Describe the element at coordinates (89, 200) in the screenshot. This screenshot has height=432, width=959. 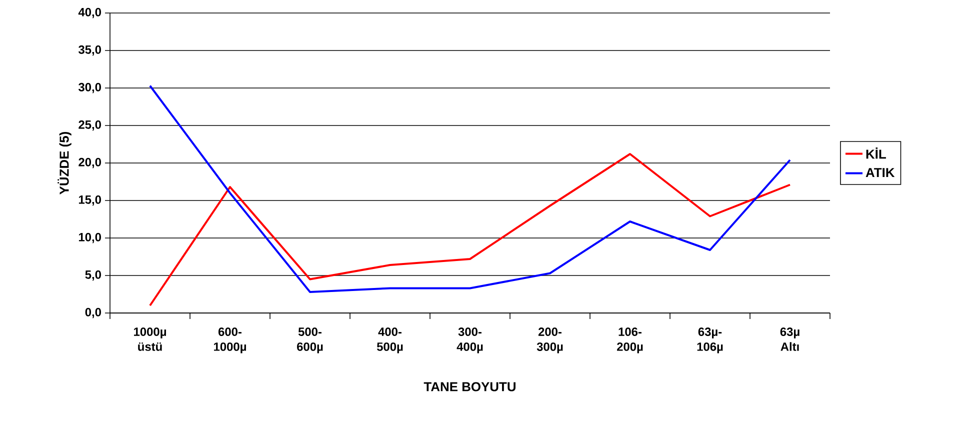
I see `y-tick-label: 15,0` at that location.